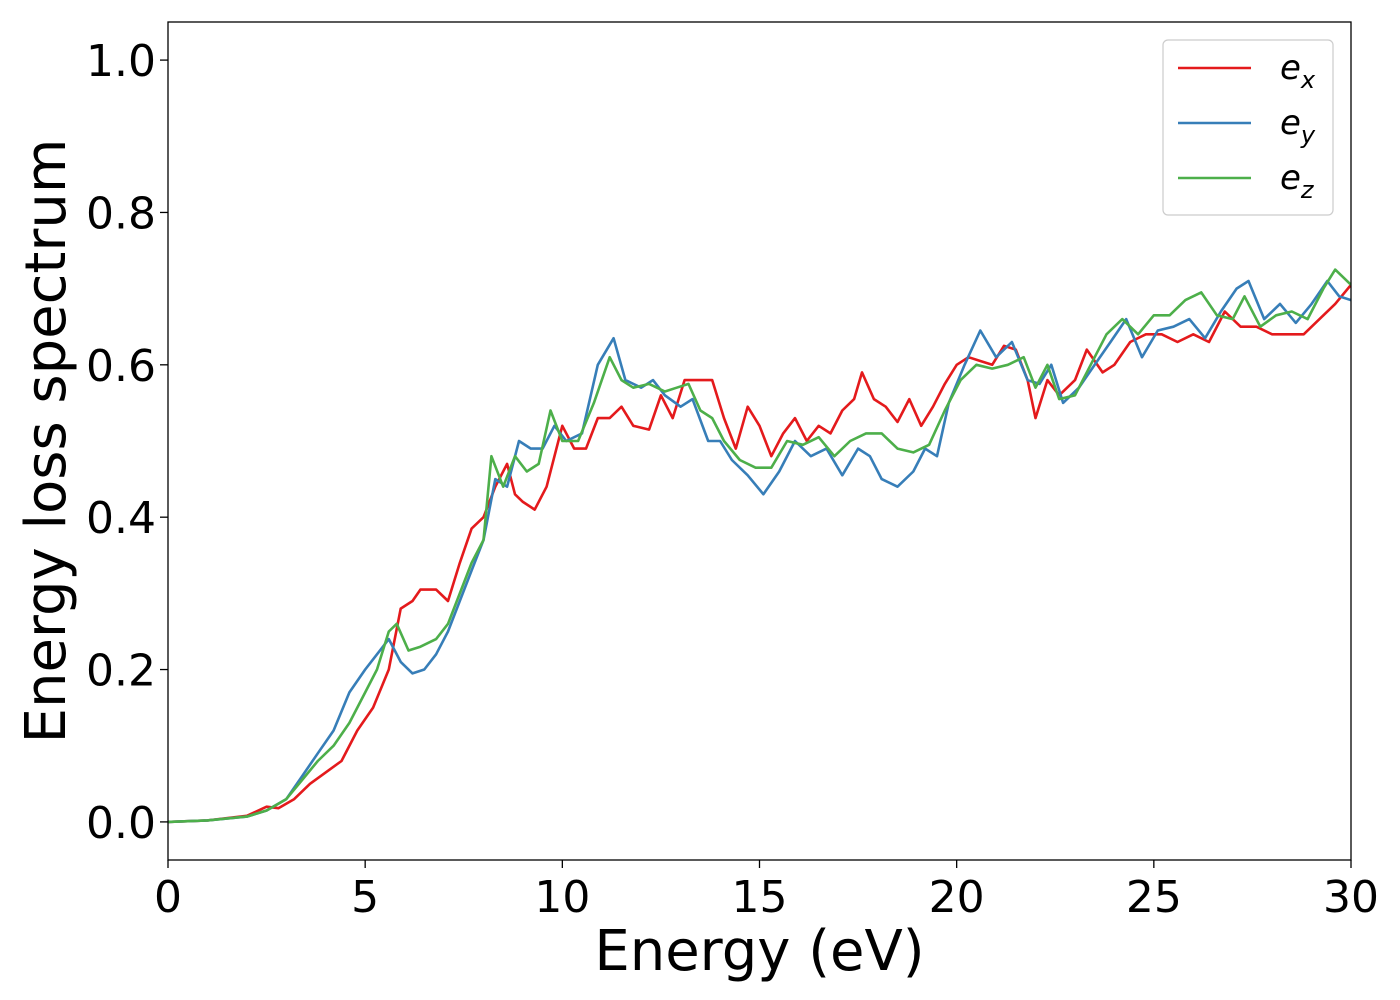 This screenshot has width=1400, height=1000. What do you see at coordinates (127, 442) in the screenshot?
I see `y-axis: 0.0 0.2 0.4 0.6 0.8 1.0` at bounding box center [127, 442].